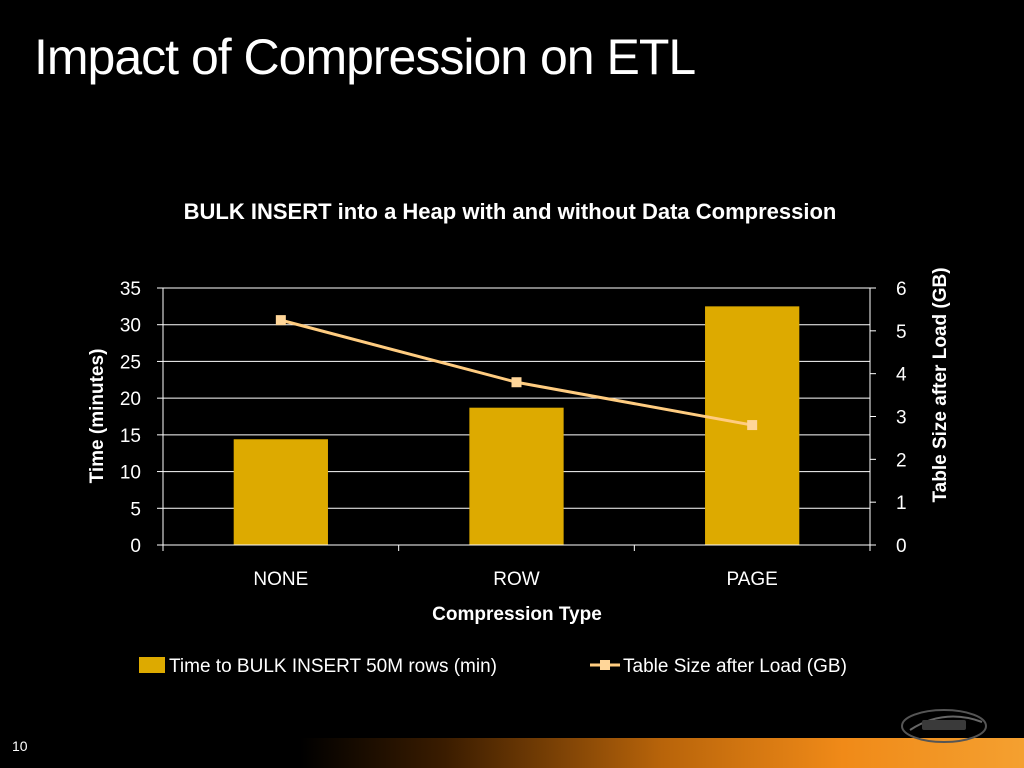 The image size is (1024, 768). I want to click on x-tick-label: NONE, so click(280, 579).